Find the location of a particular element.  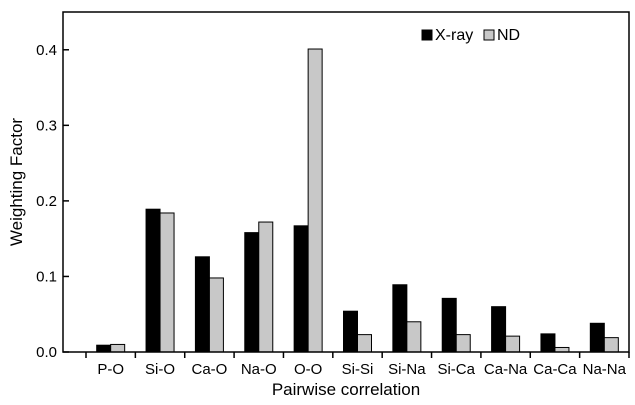

legend-swatch-xray is located at coordinates (427, 35).